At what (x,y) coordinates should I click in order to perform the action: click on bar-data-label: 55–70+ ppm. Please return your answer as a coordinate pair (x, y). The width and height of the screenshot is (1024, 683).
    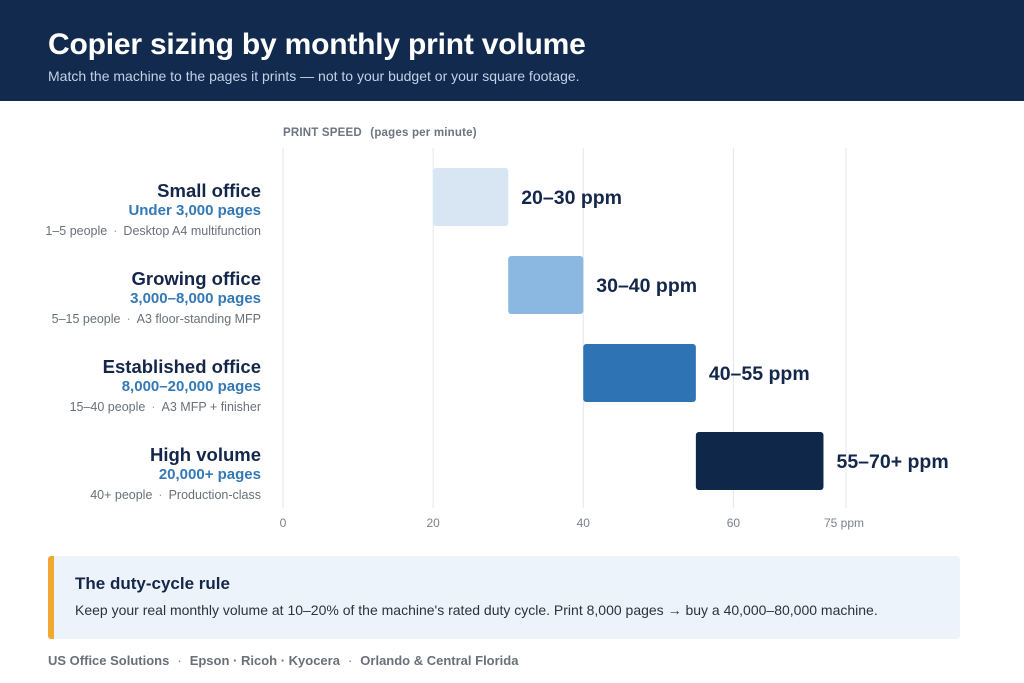
    Looking at the image, I should click on (892, 462).